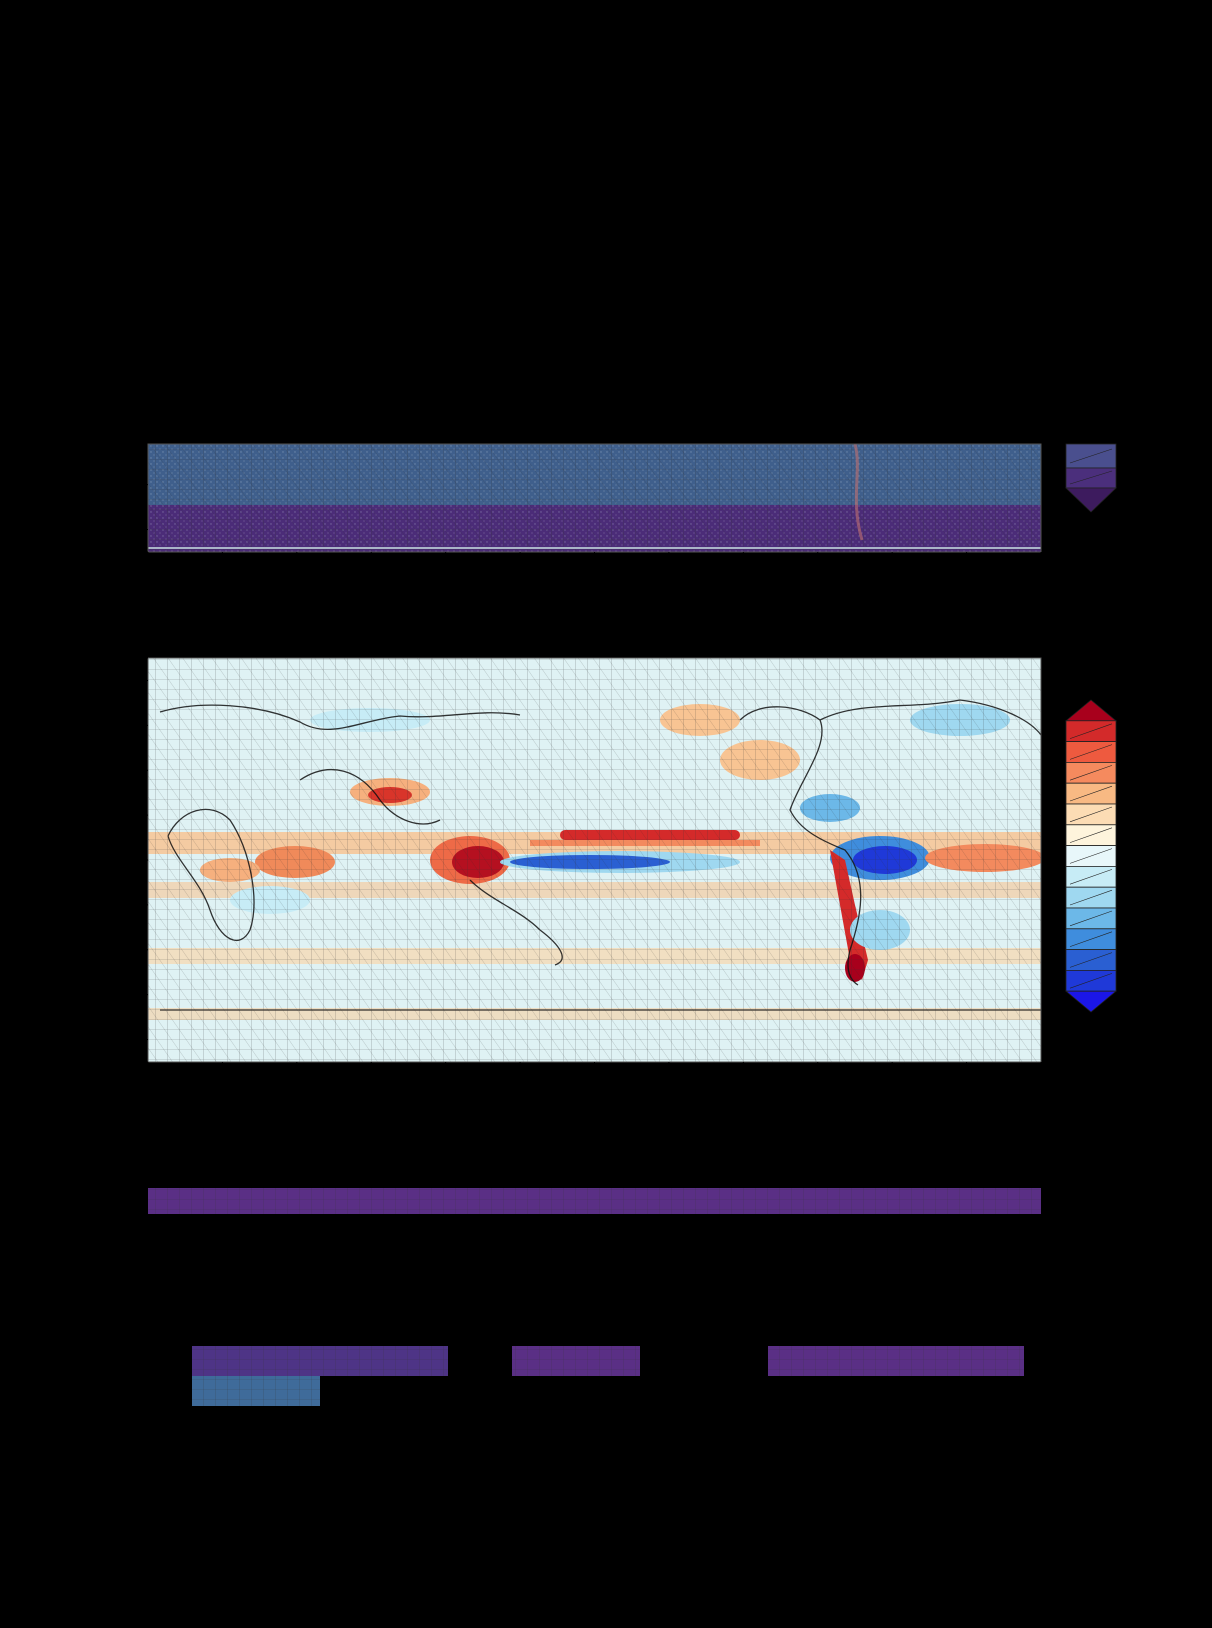 This screenshot has height=1628, width=1212. I want to click on main-x-tick-label: 30W, so click(966, 1086).